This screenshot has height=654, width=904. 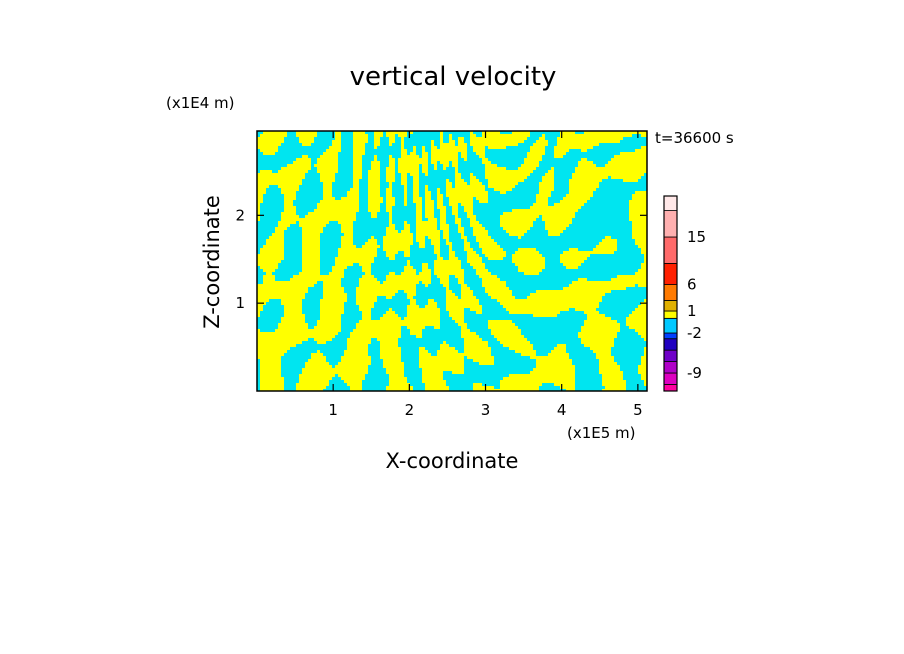 I want to click on colorbar-label: 6, so click(x=692, y=285).